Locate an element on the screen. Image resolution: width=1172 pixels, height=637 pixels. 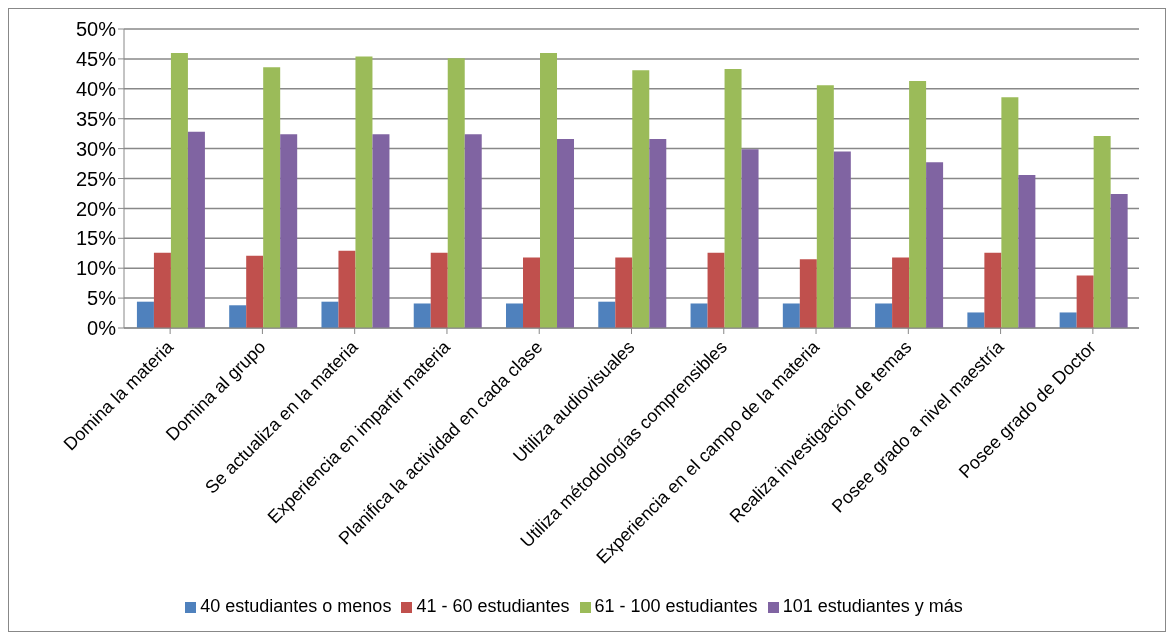
y-tick-label: 35% is located at coordinates (96, 118).